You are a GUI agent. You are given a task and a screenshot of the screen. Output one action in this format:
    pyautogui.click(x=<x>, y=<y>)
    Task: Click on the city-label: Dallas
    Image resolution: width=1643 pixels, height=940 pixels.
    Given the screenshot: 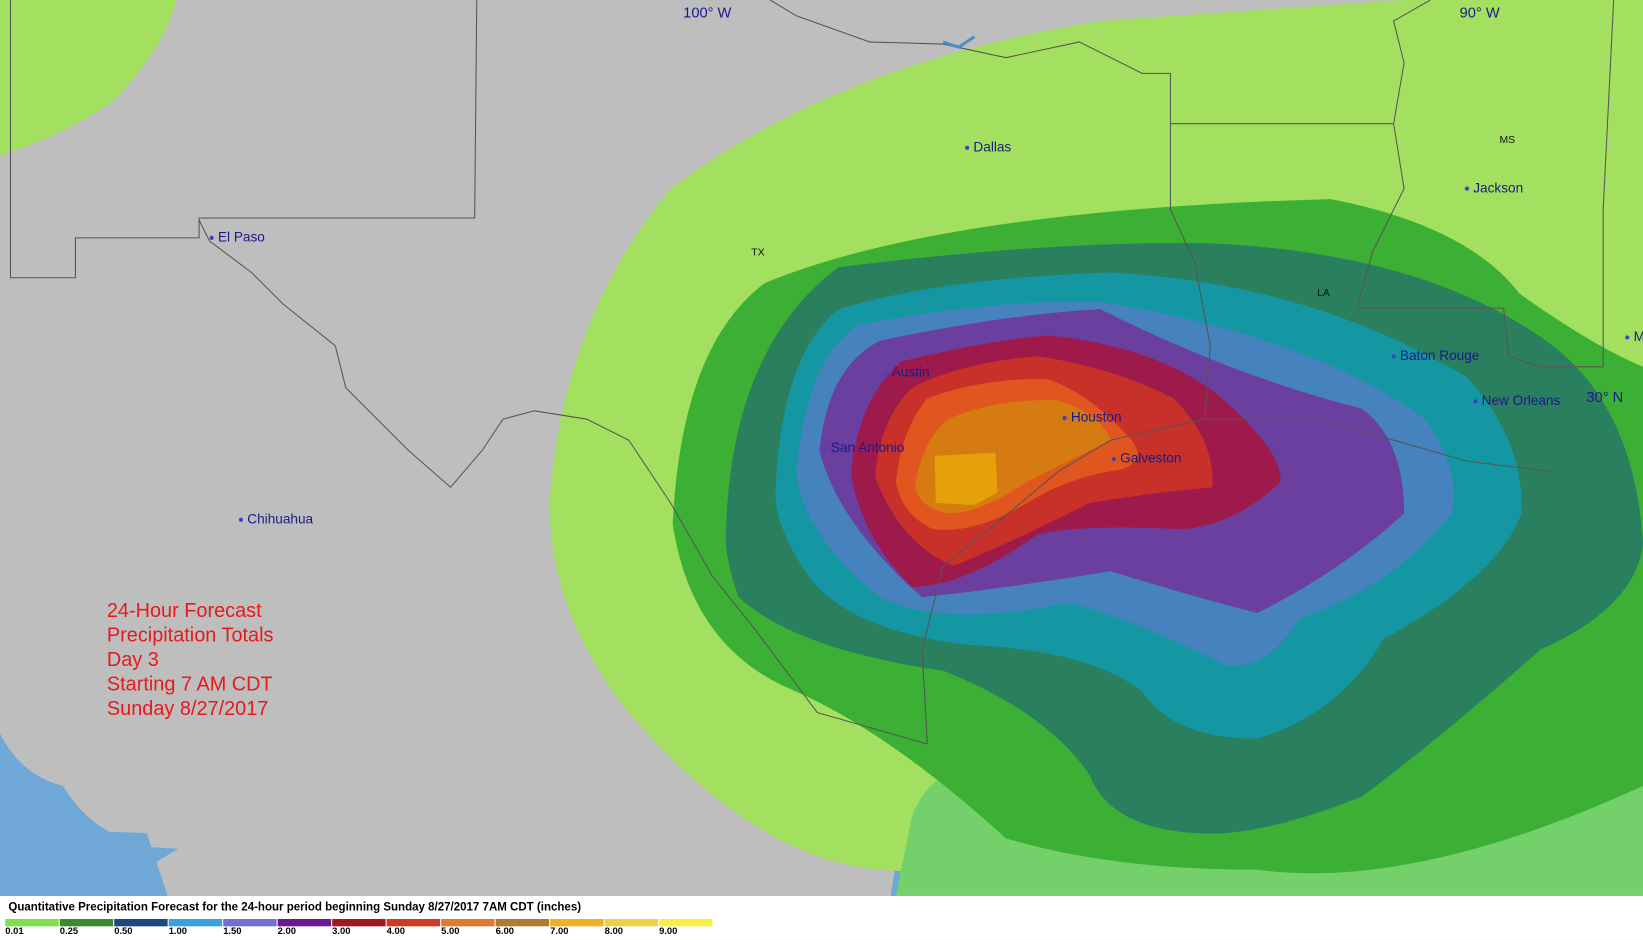 What is the action you would take?
    pyautogui.click(x=992, y=146)
    